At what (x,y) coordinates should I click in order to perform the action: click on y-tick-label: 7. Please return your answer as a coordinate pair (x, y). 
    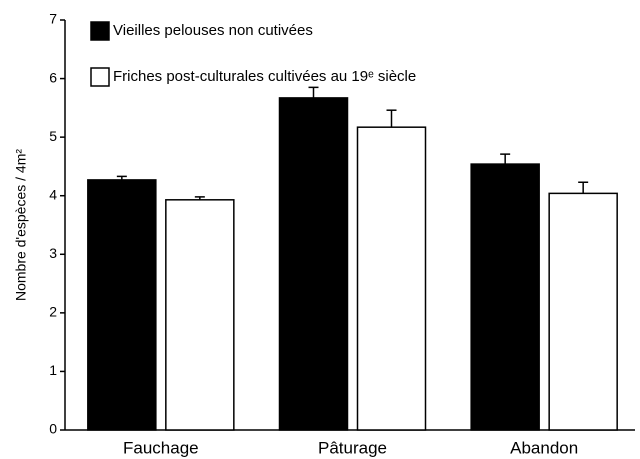
    Looking at the image, I should click on (53, 19).